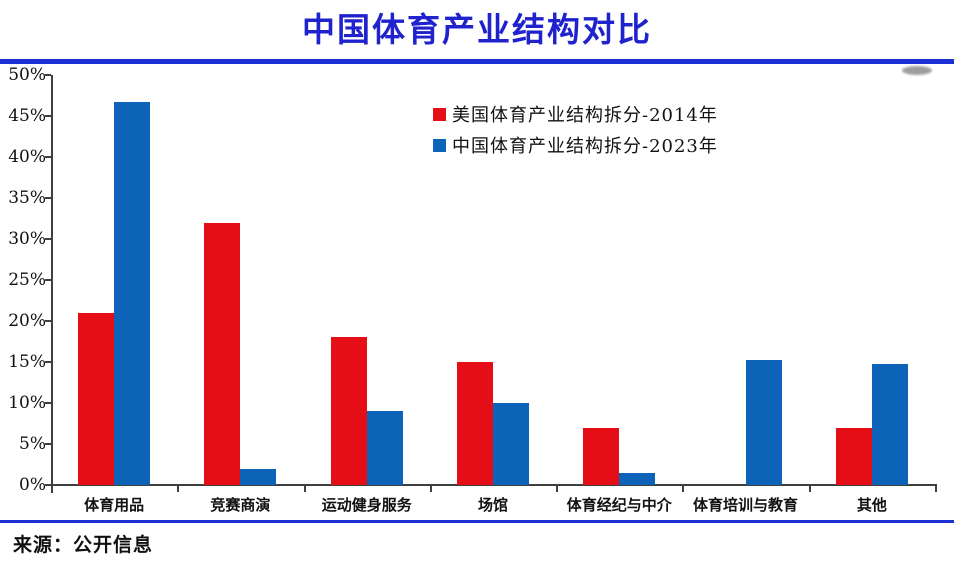  Describe the element at coordinates (27, 75) in the screenshot. I see `y-tick-label: 50%` at that location.